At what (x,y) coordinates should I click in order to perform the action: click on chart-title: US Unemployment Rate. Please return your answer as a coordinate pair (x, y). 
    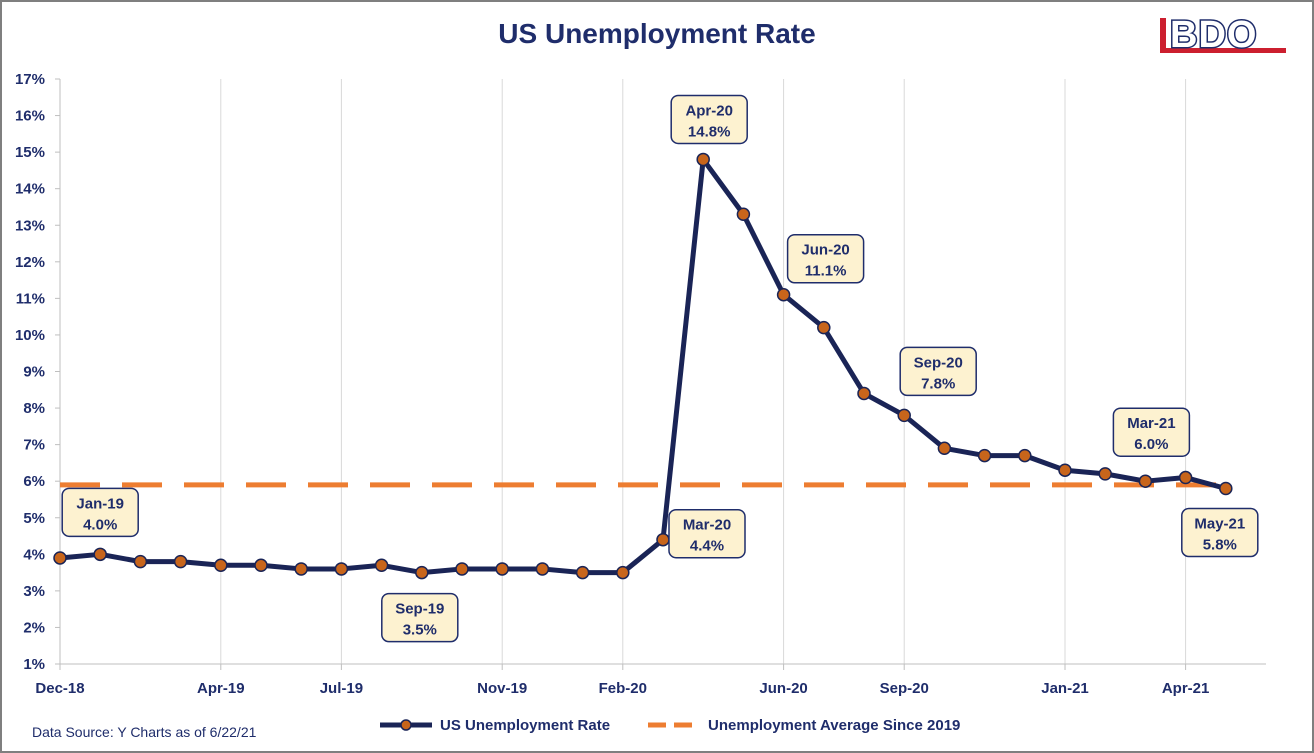
    Looking at the image, I should click on (657, 33).